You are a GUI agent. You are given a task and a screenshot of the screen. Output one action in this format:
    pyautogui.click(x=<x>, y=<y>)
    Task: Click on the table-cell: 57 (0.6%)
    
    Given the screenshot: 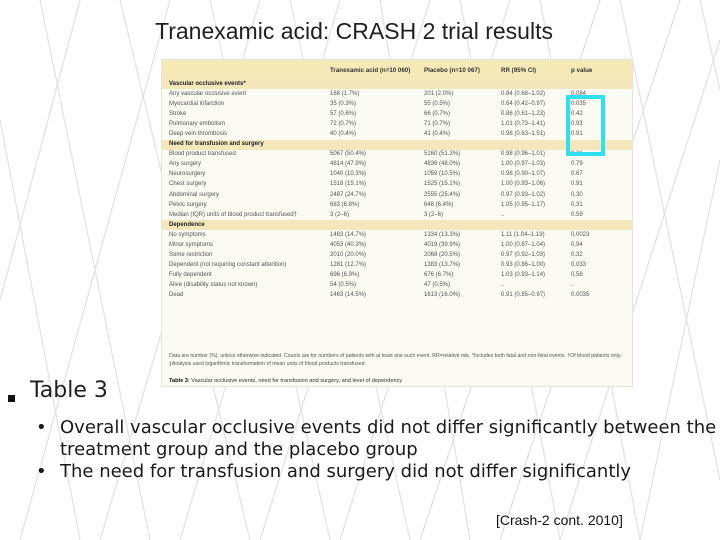 What is the action you would take?
    pyautogui.click(x=343, y=113)
    